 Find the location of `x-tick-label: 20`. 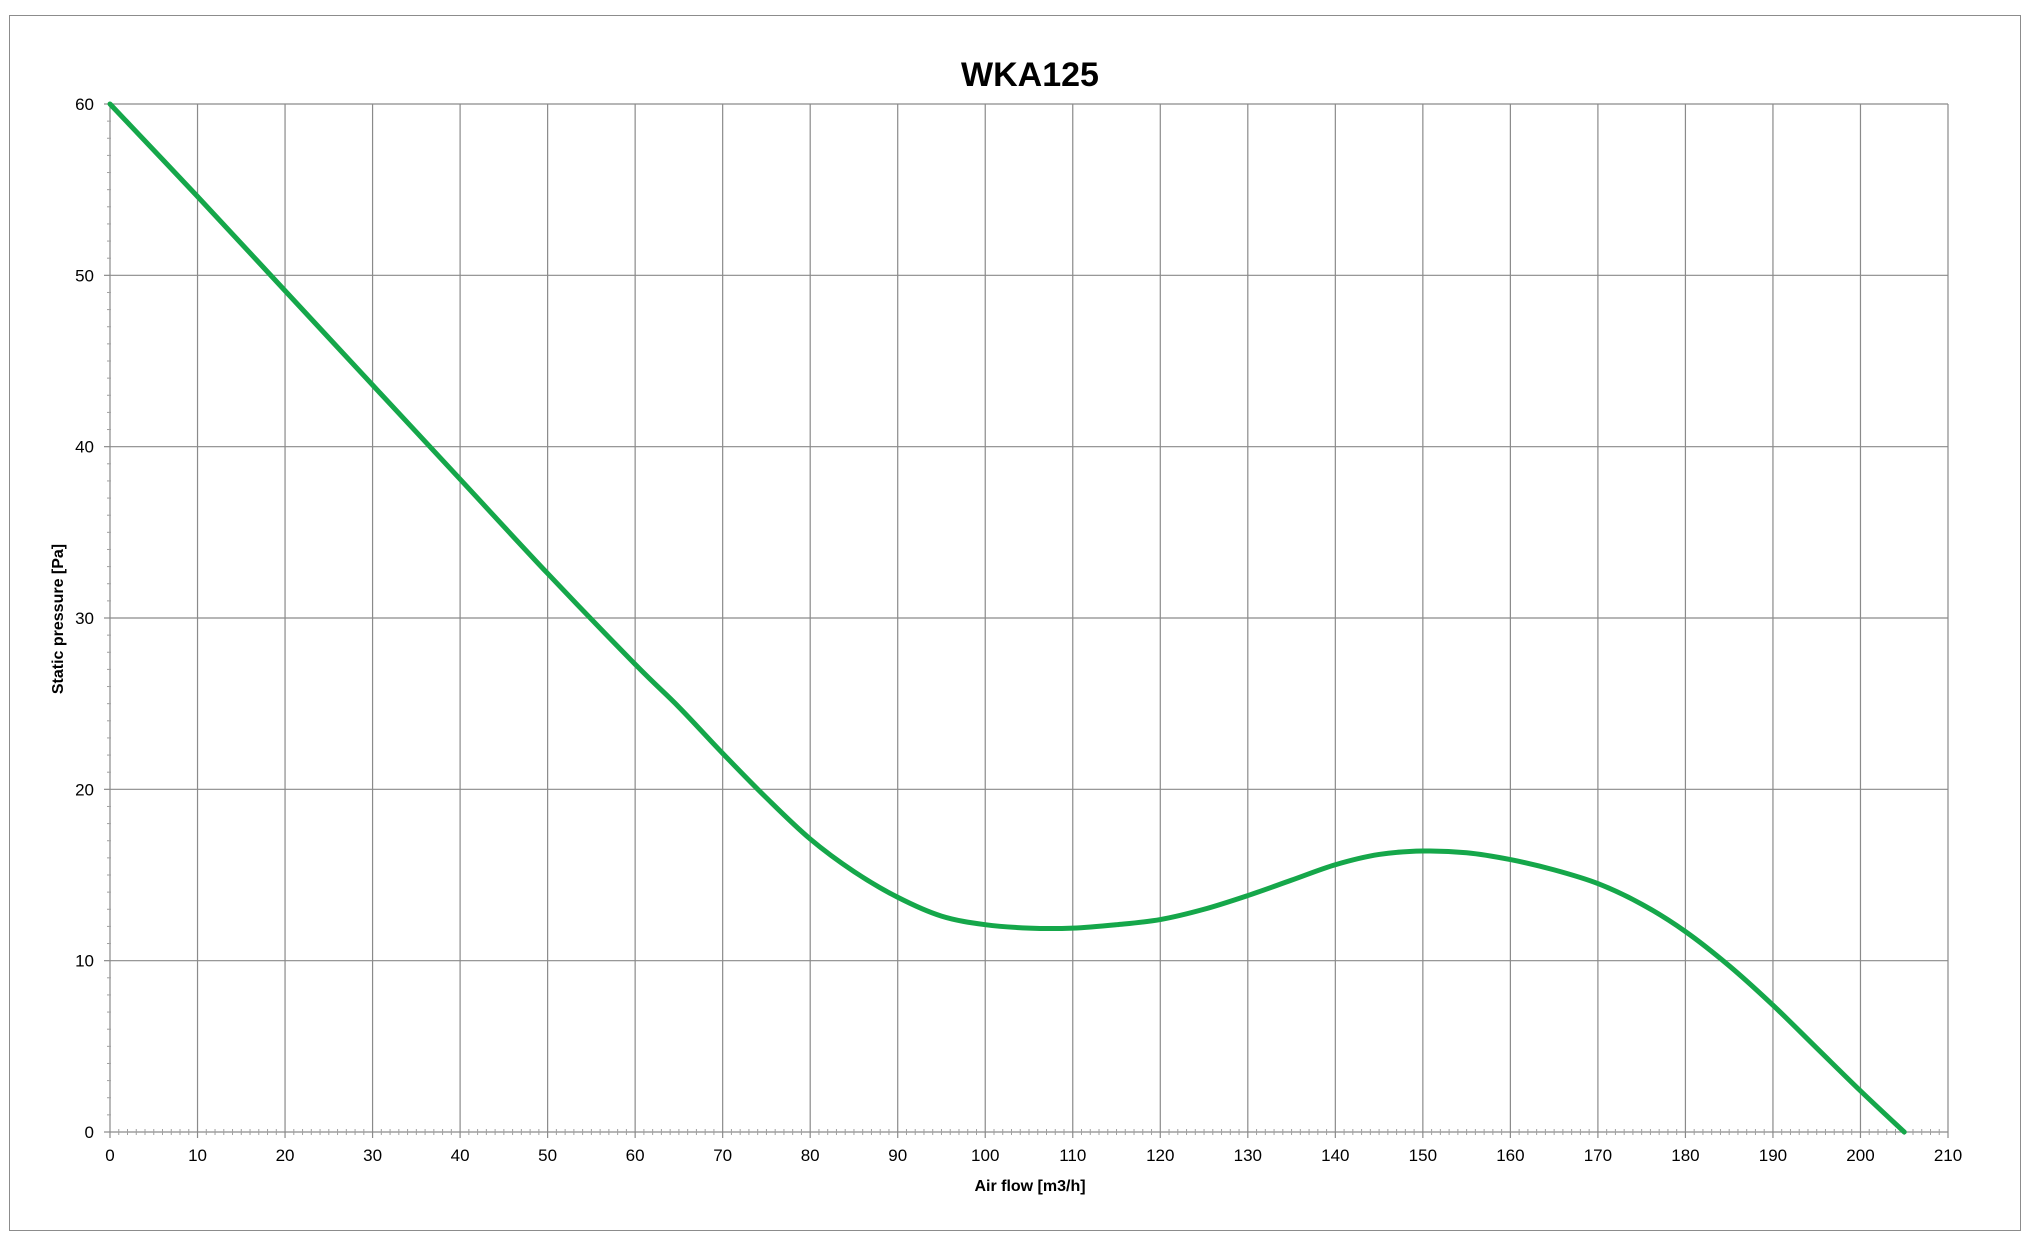

x-tick-label: 20 is located at coordinates (285, 1155).